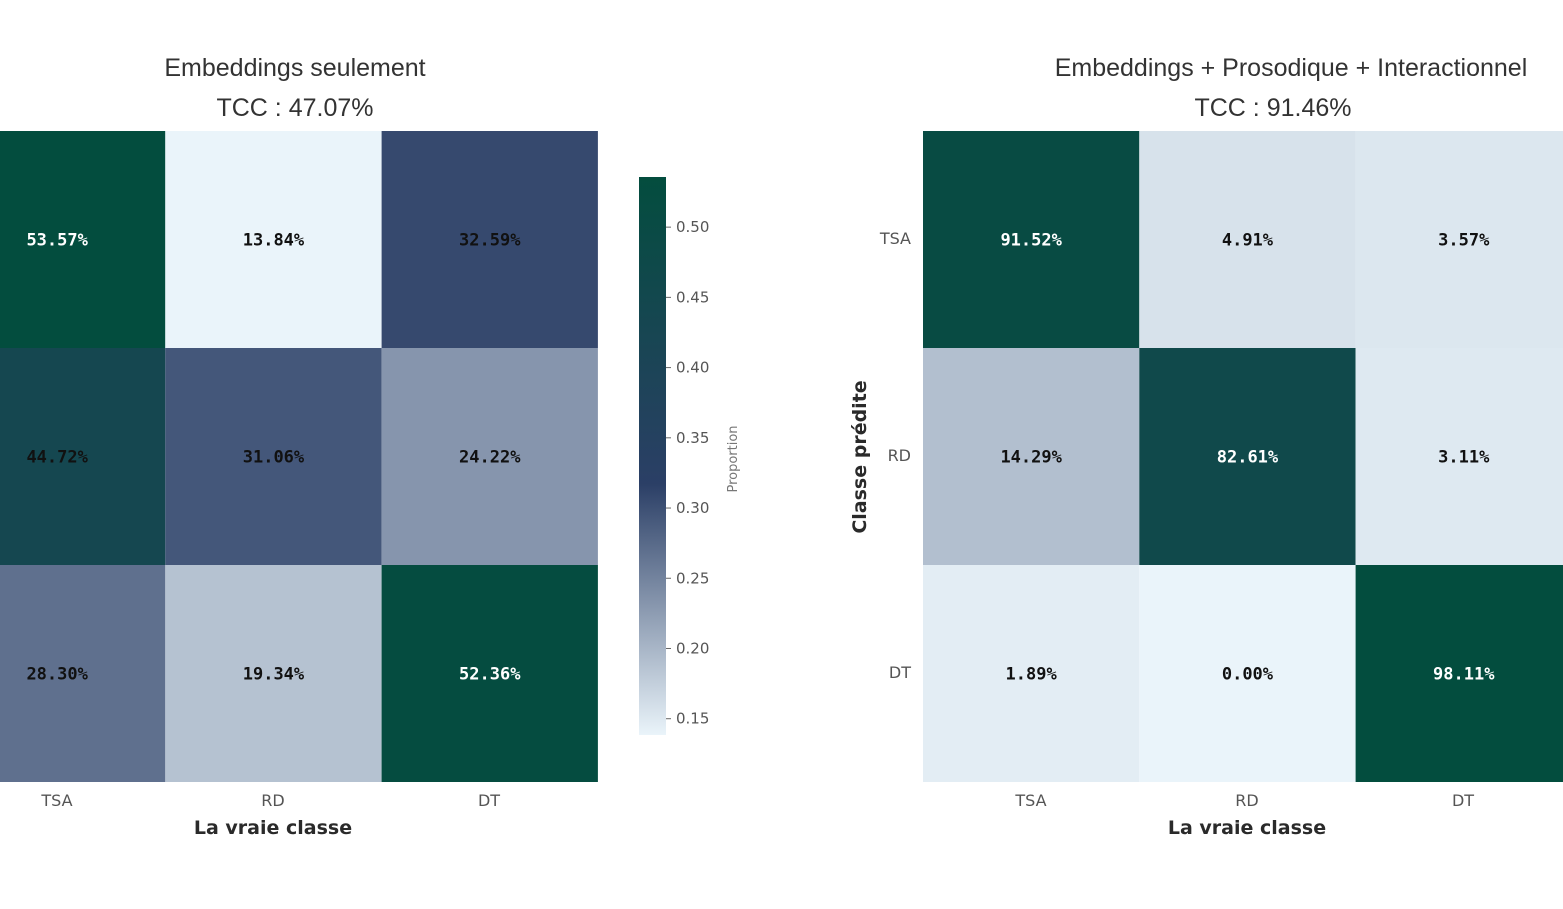 This screenshot has height=909, width=1563. What do you see at coordinates (1464, 675) in the screenshot?
I see `right-cell-label-bottom-dt: 98.11%` at bounding box center [1464, 675].